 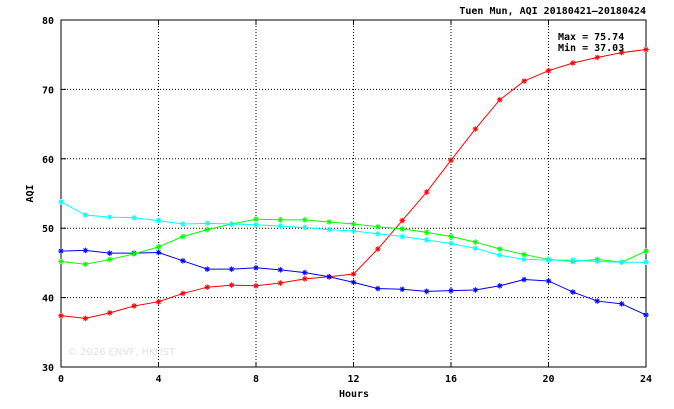 I want to click on watermark: © 2026 ENVF, HKUST, so click(x=121, y=352).